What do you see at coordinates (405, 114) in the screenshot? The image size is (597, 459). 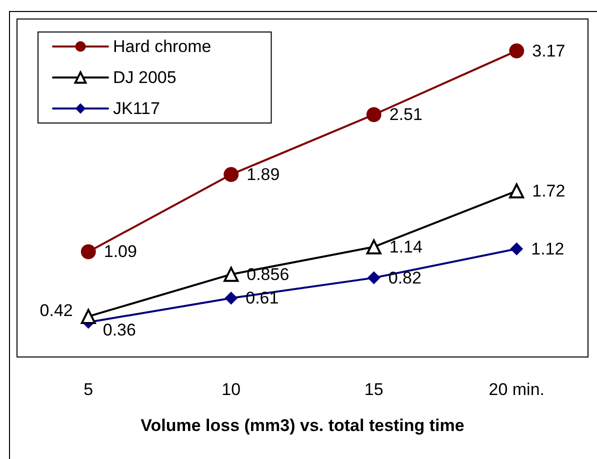 I see `data-label: 2.51` at bounding box center [405, 114].